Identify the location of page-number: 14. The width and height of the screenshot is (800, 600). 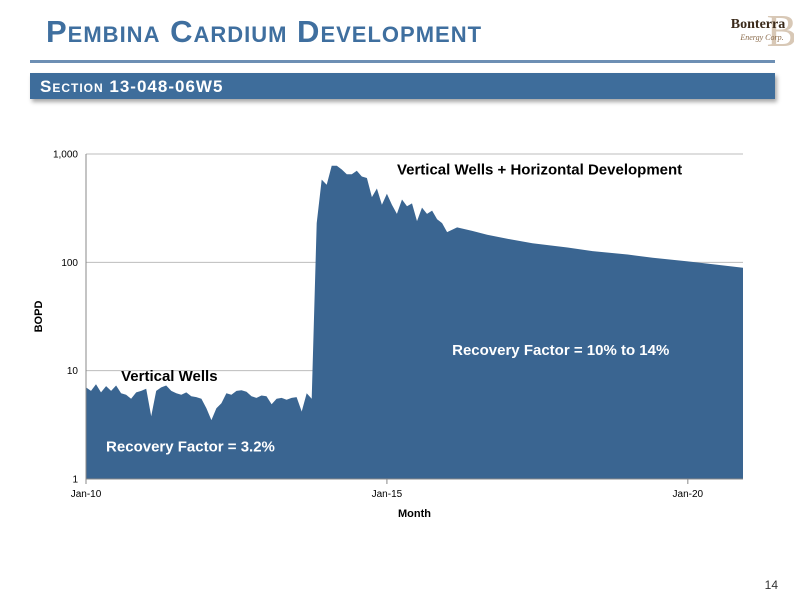
(771, 585).